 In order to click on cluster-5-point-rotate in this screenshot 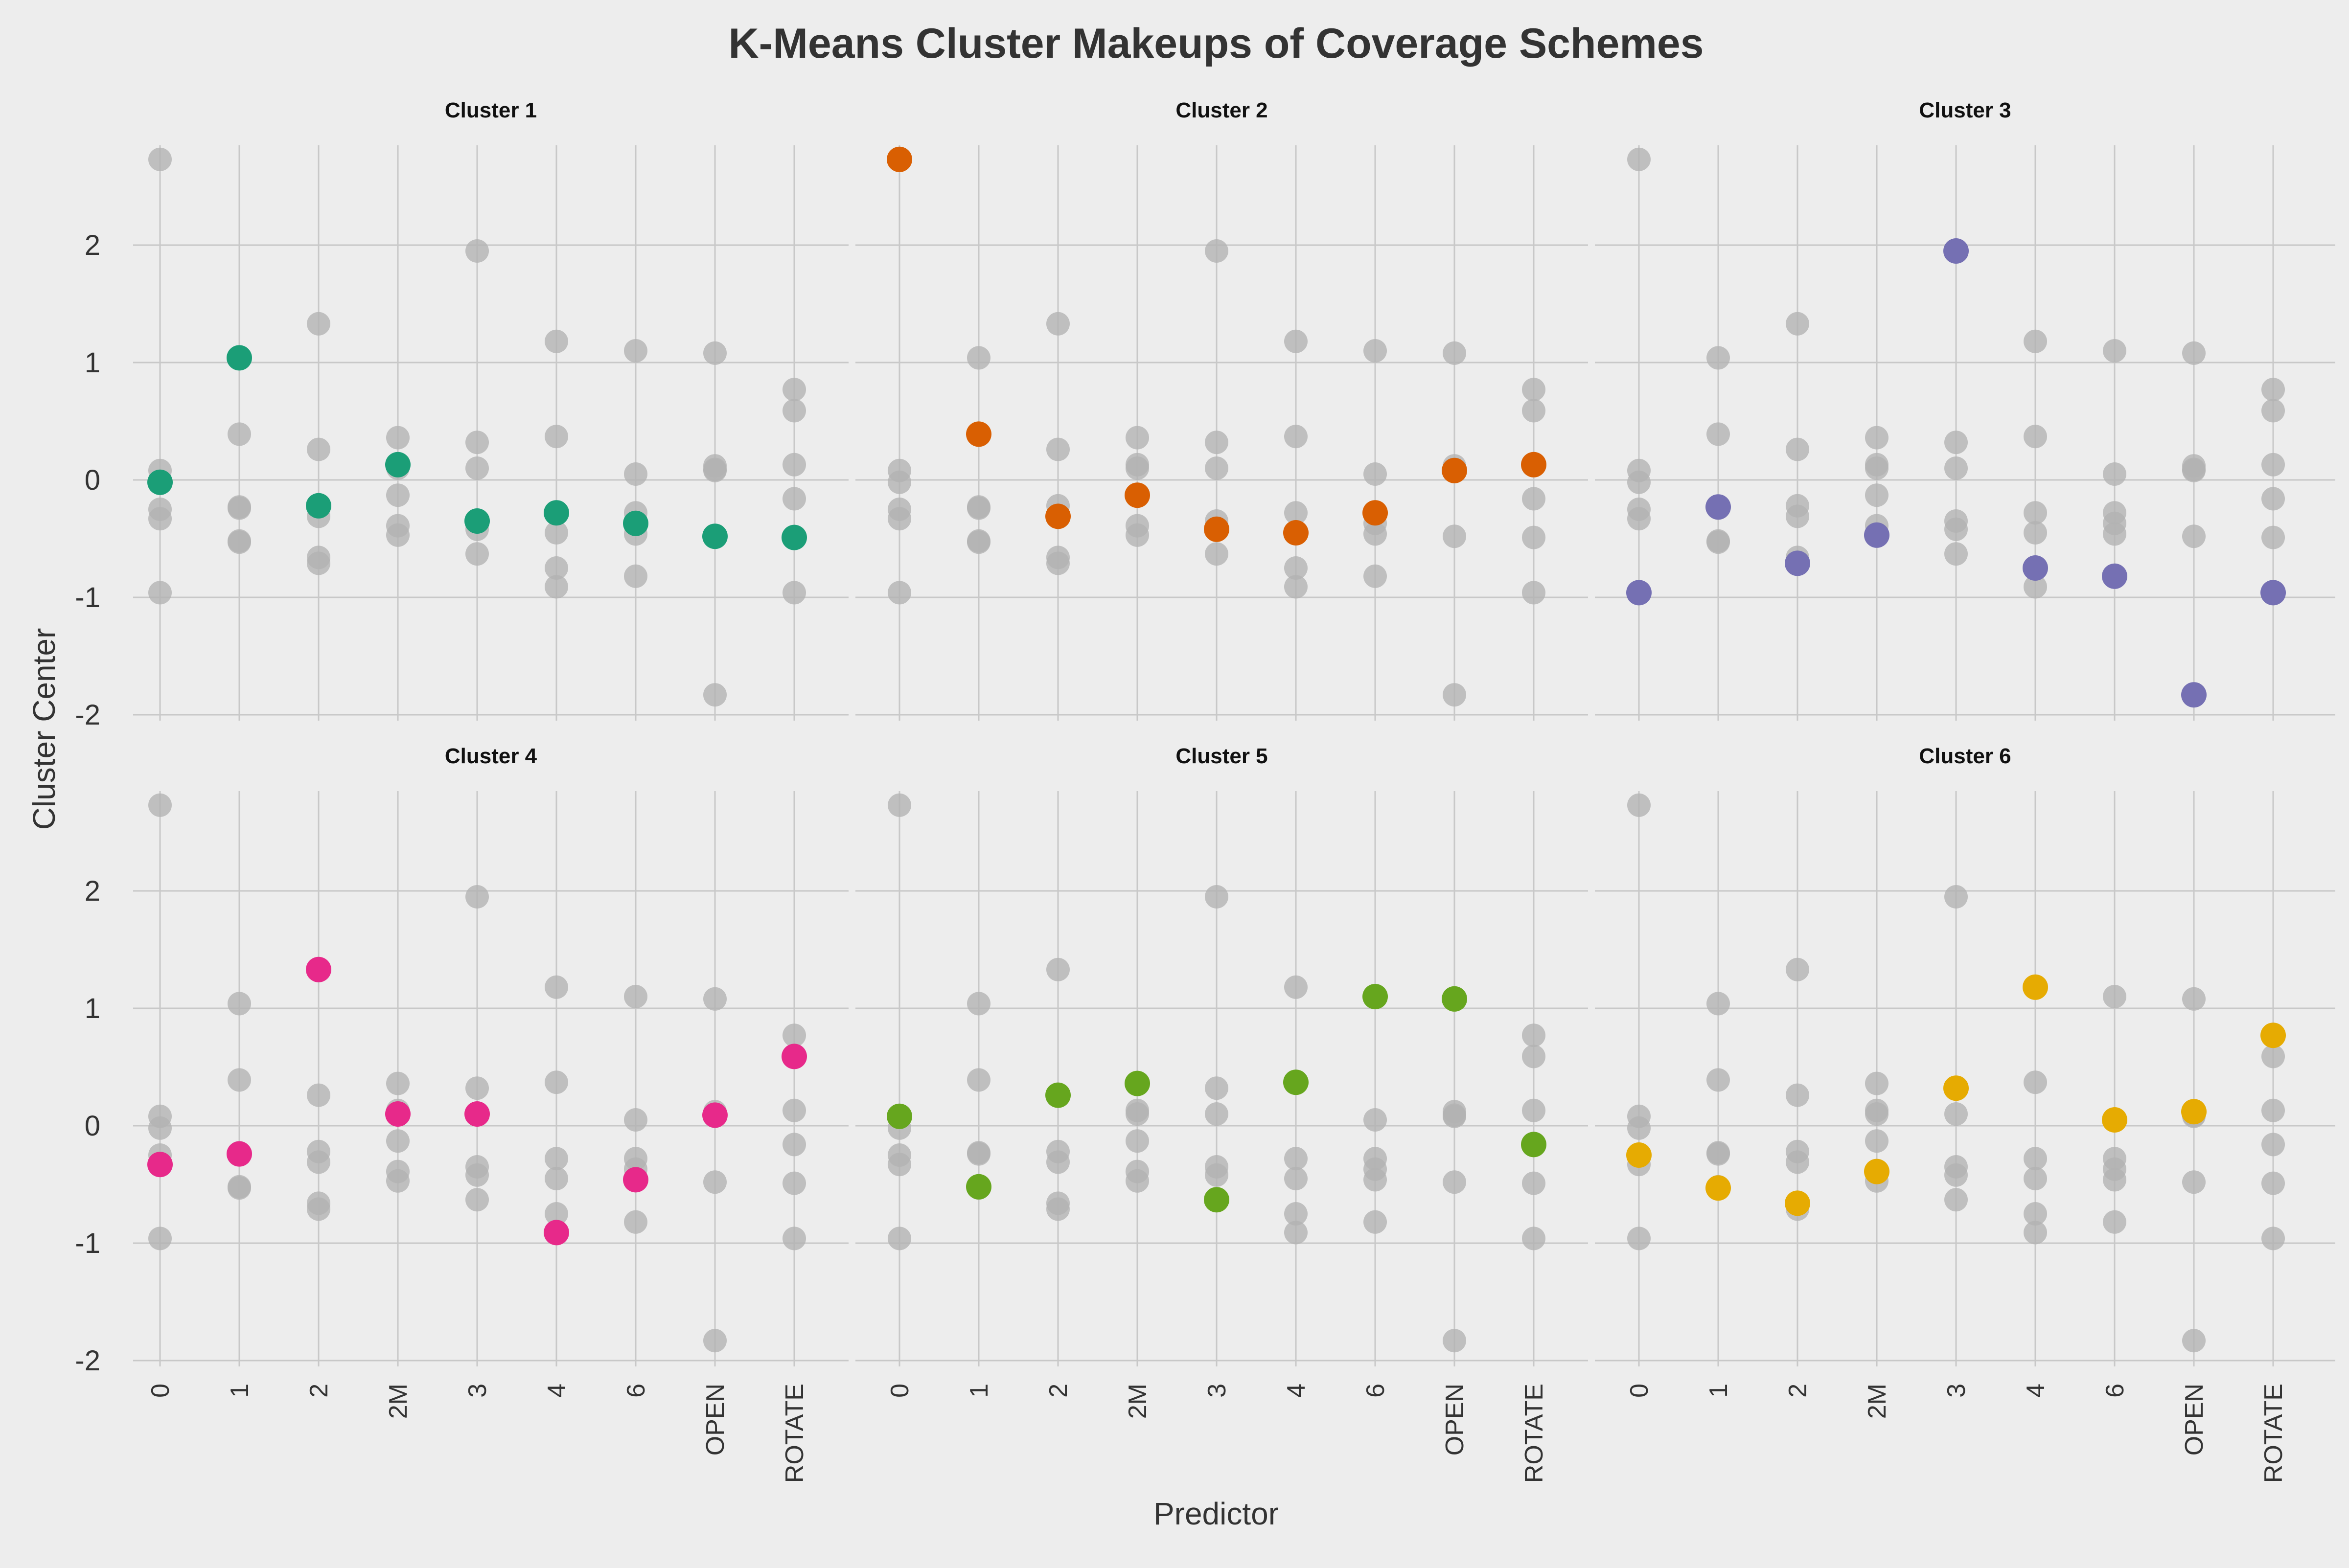, I will do `click(1533, 1145)`.